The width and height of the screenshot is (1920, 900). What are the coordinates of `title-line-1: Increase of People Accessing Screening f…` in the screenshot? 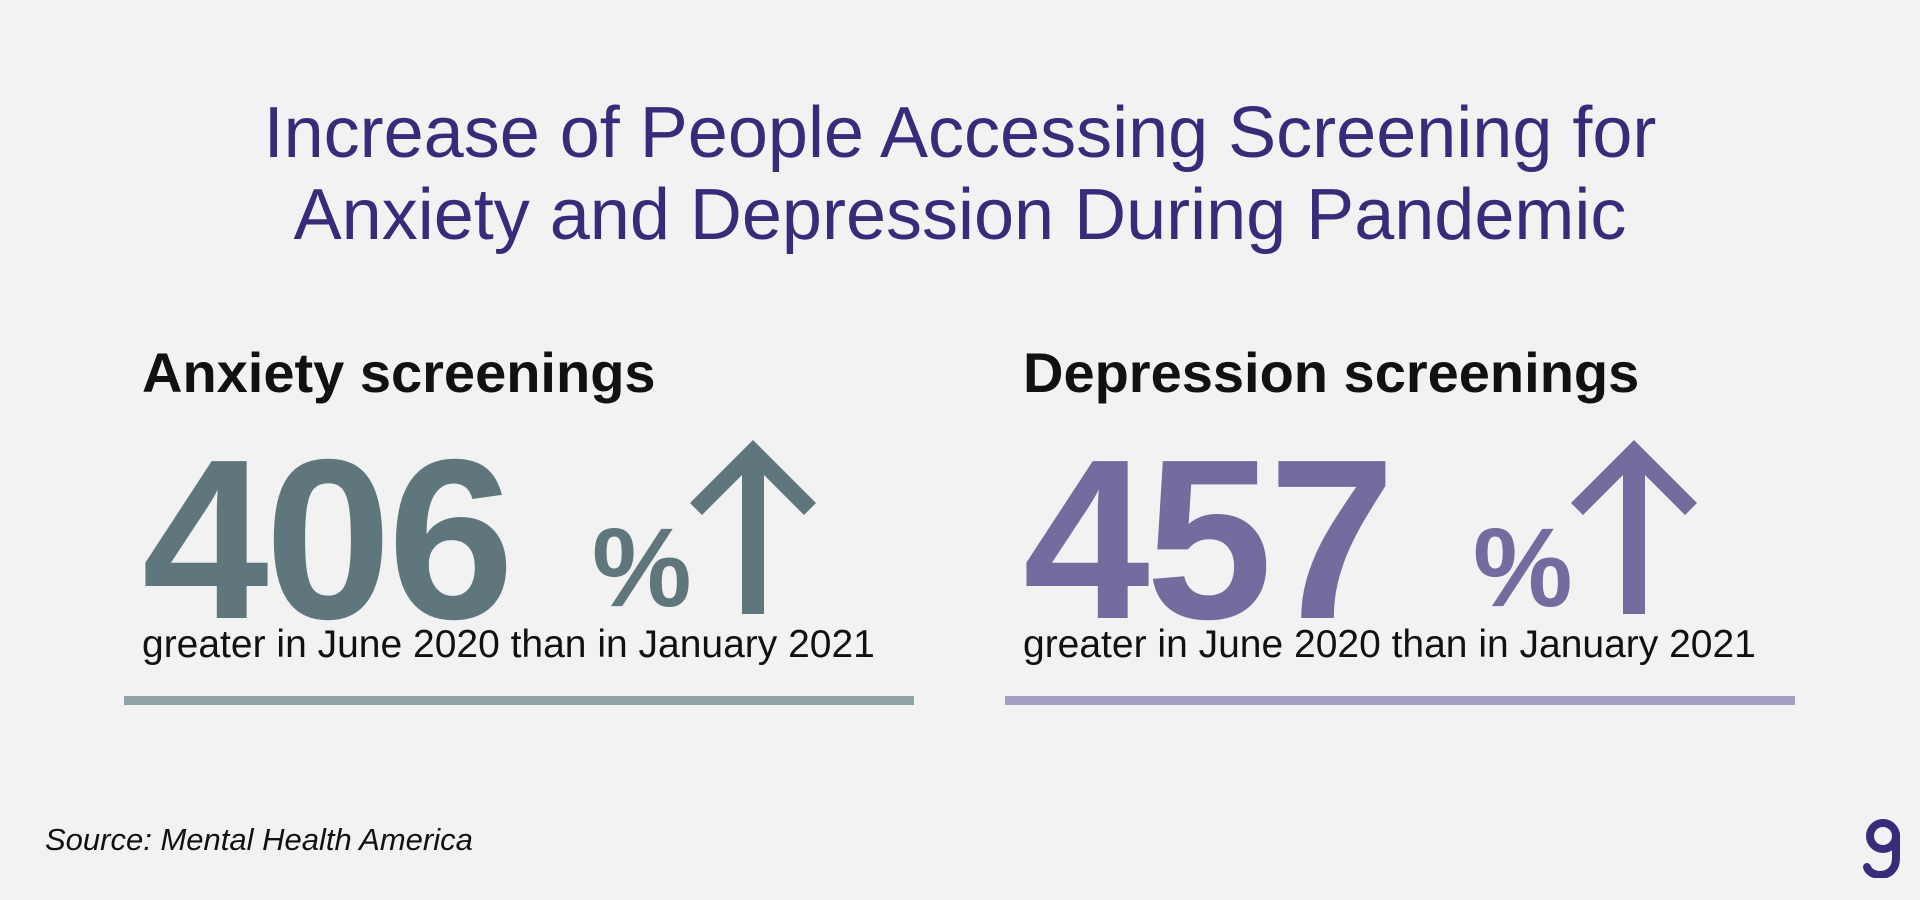 It's located at (960, 133).